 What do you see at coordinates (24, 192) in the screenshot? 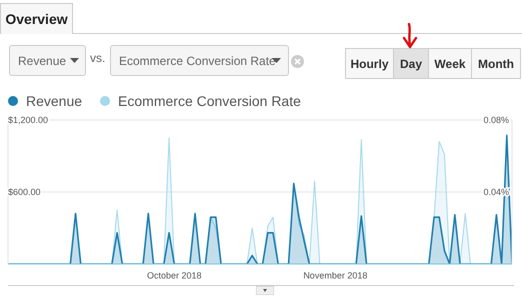
I see `y-tick-label: $600.00` at bounding box center [24, 192].